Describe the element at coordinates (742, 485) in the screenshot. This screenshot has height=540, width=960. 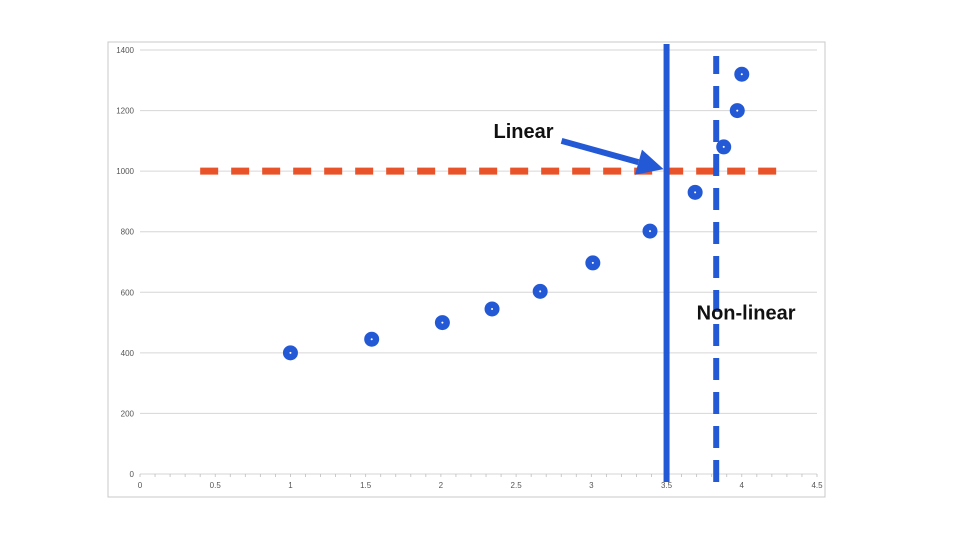
I see `x-tick-label: 4` at that location.